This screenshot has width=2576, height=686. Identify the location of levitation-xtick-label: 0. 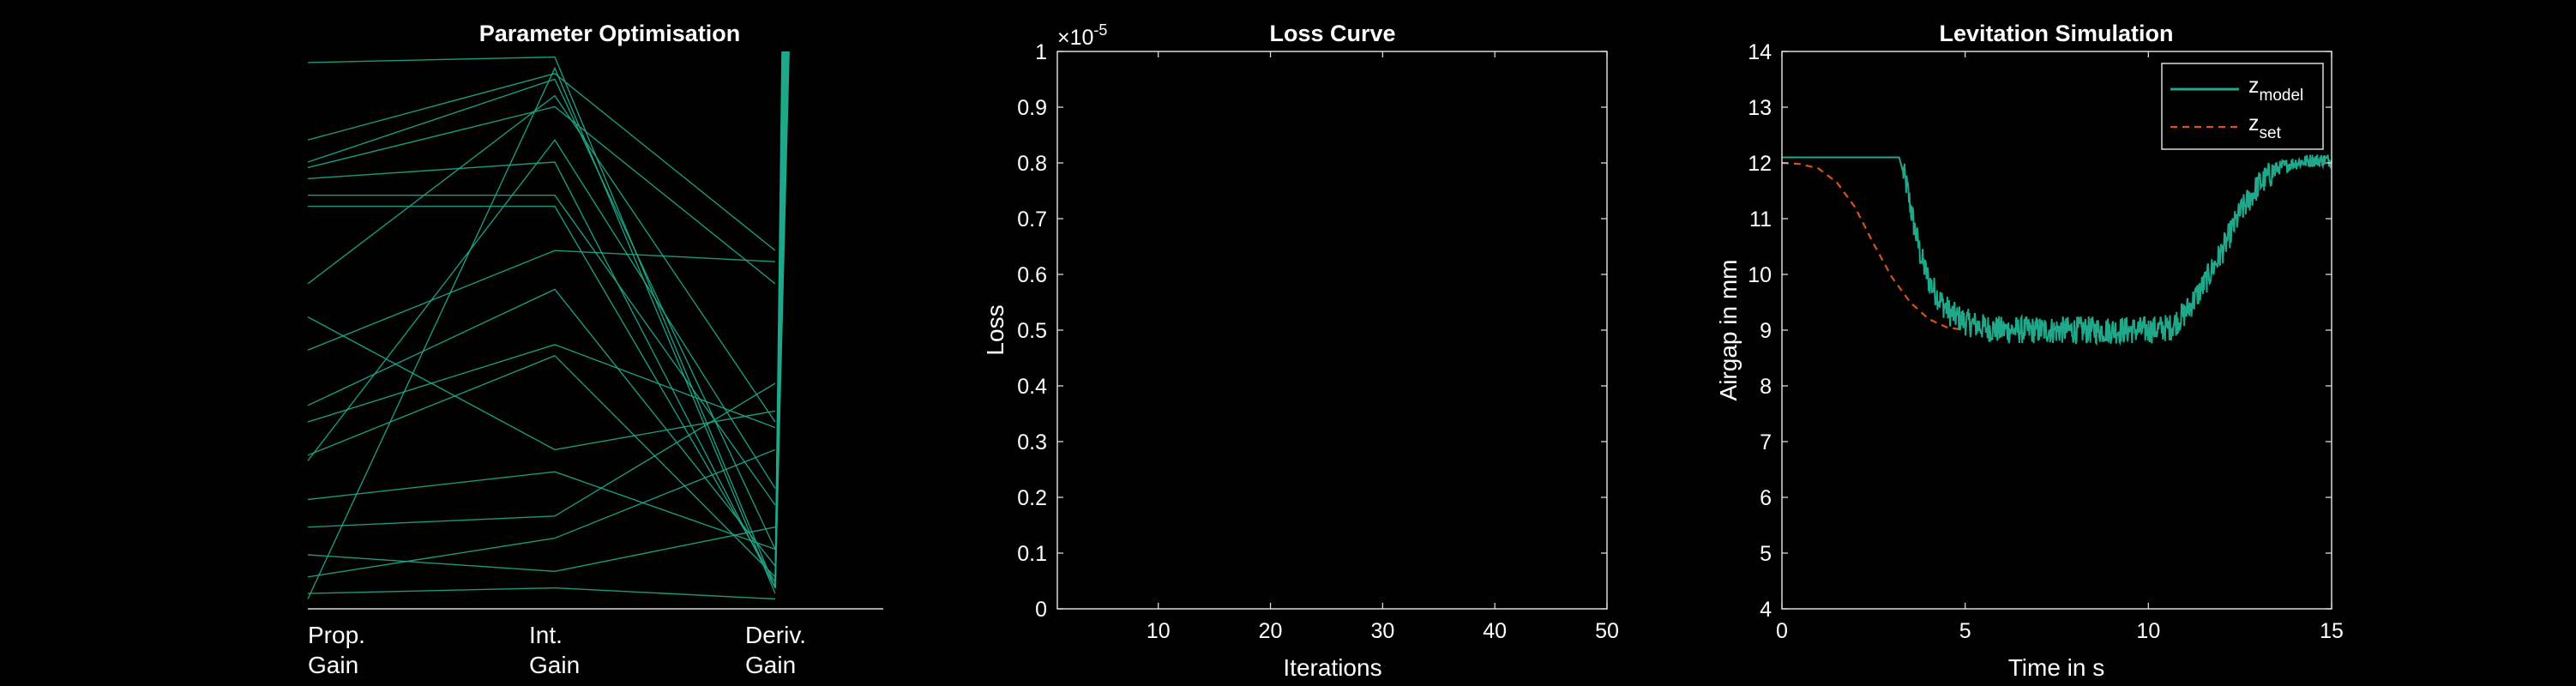
(1782, 631).